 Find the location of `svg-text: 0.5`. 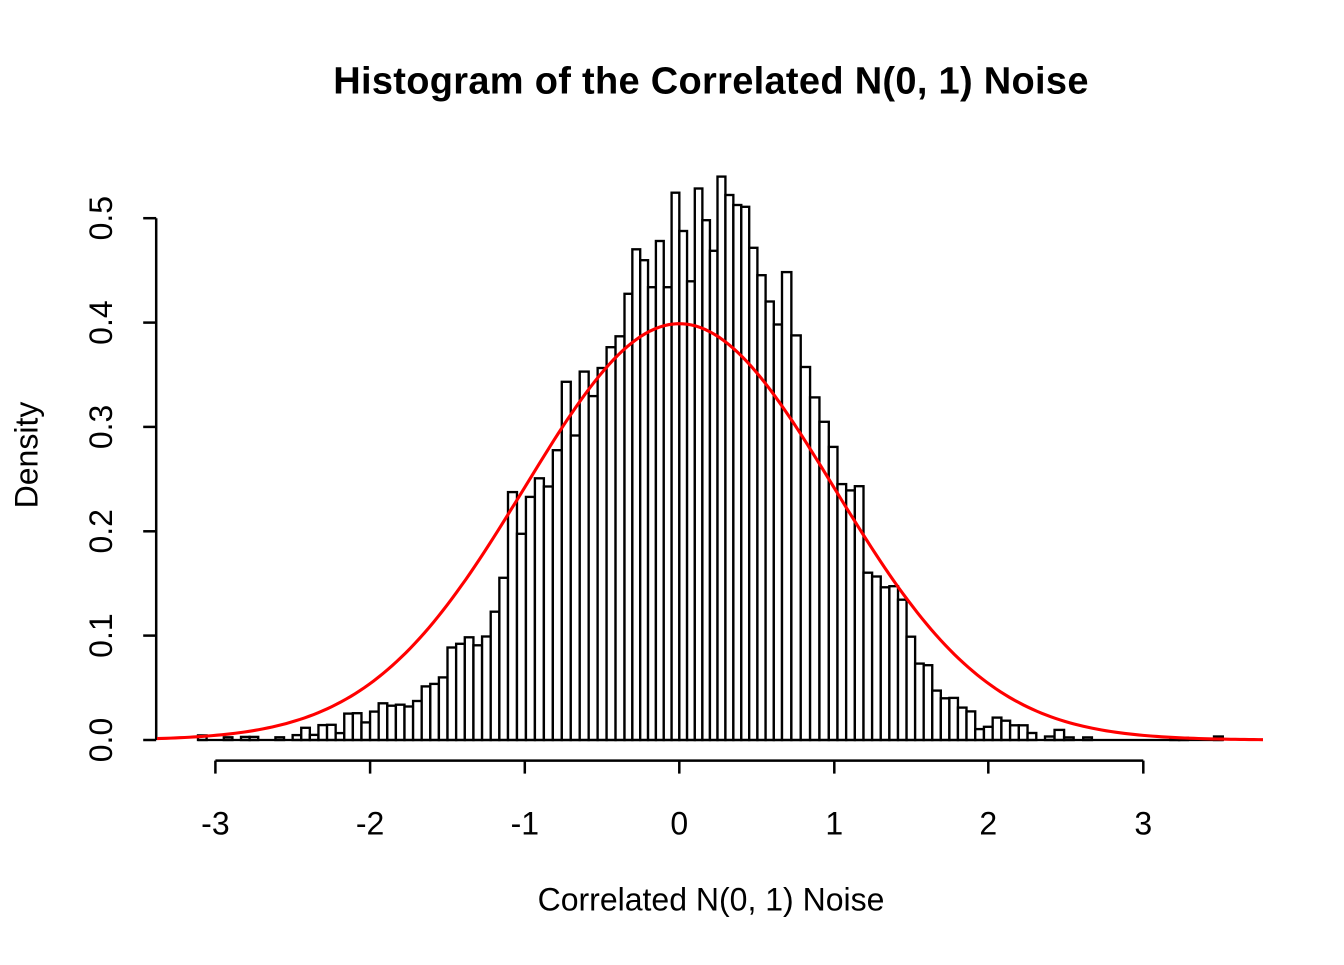

svg-text: 0.5 is located at coordinates (101, 218).